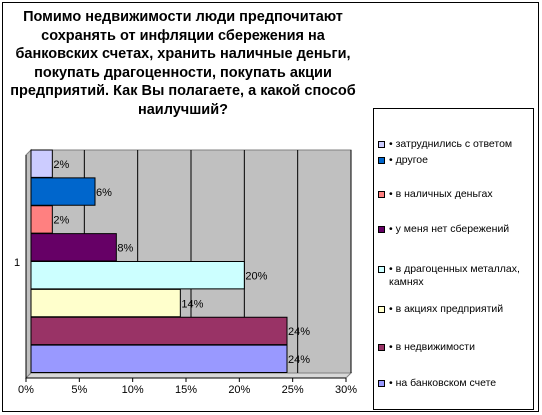 This screenshot has height=415, width=542. I want to click on legend-label: • у меня нет сбережений, so click(449, 229).